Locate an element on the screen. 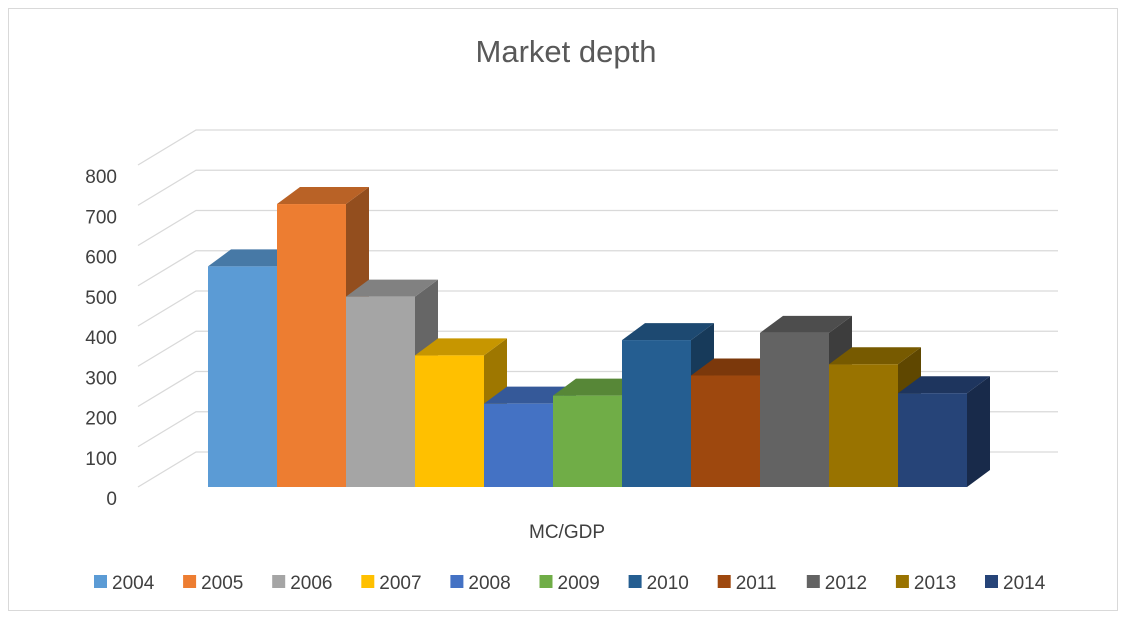  legend-label: 2005 is located at coordinates (222, 583).